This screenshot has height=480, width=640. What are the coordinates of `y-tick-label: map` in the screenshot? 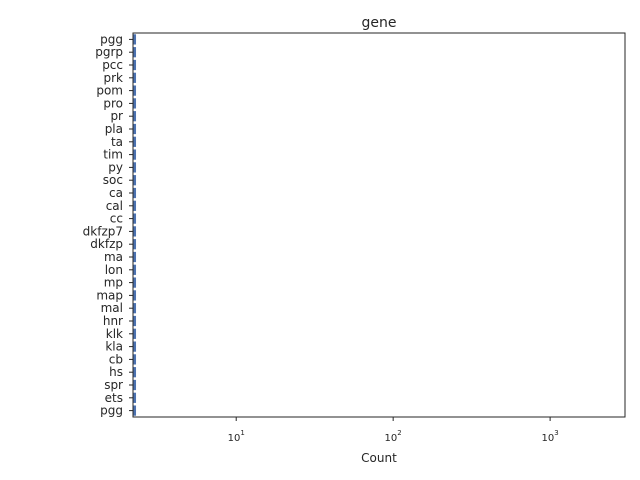 It's located at (109, 295).